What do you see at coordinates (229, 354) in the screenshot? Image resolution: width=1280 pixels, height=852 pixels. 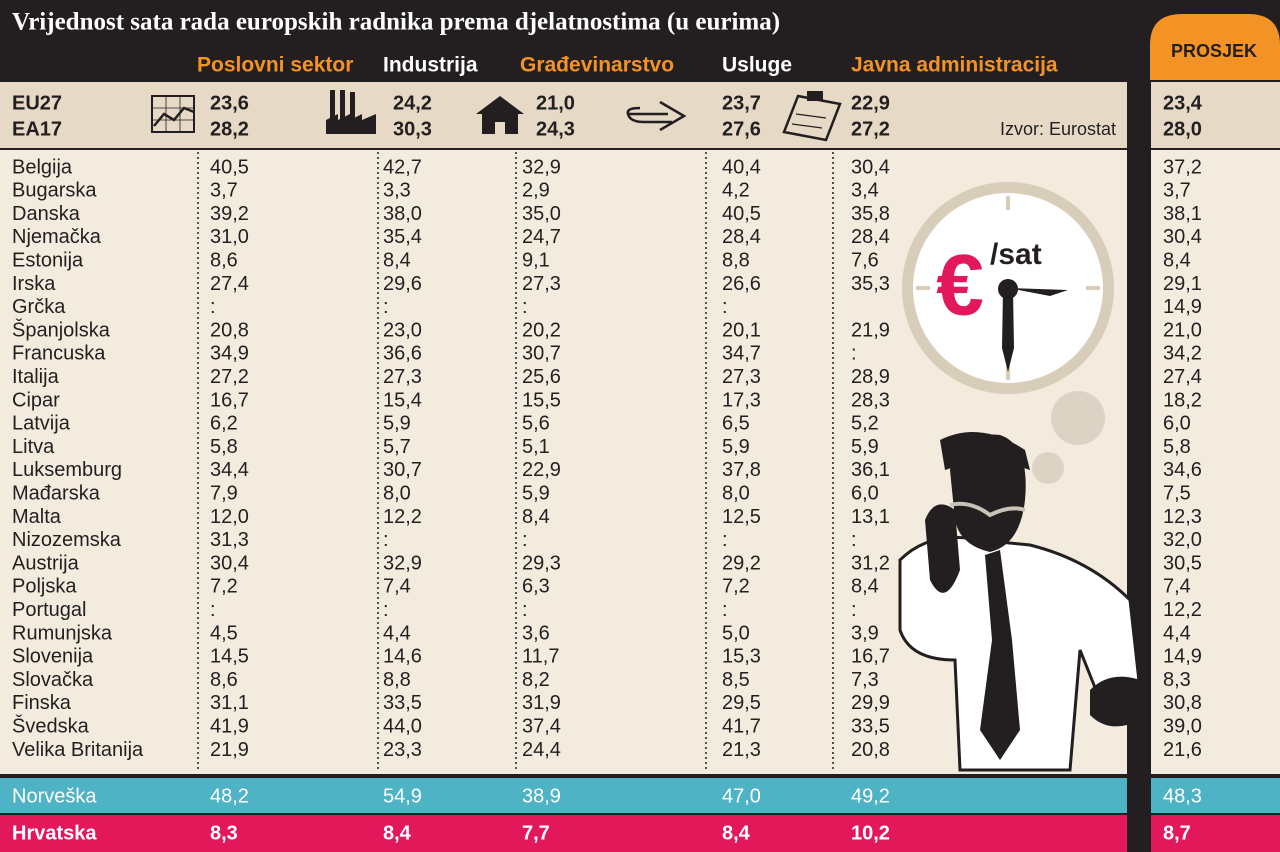 I see `cell-value: 34,9` at bounding box center [229, 354].